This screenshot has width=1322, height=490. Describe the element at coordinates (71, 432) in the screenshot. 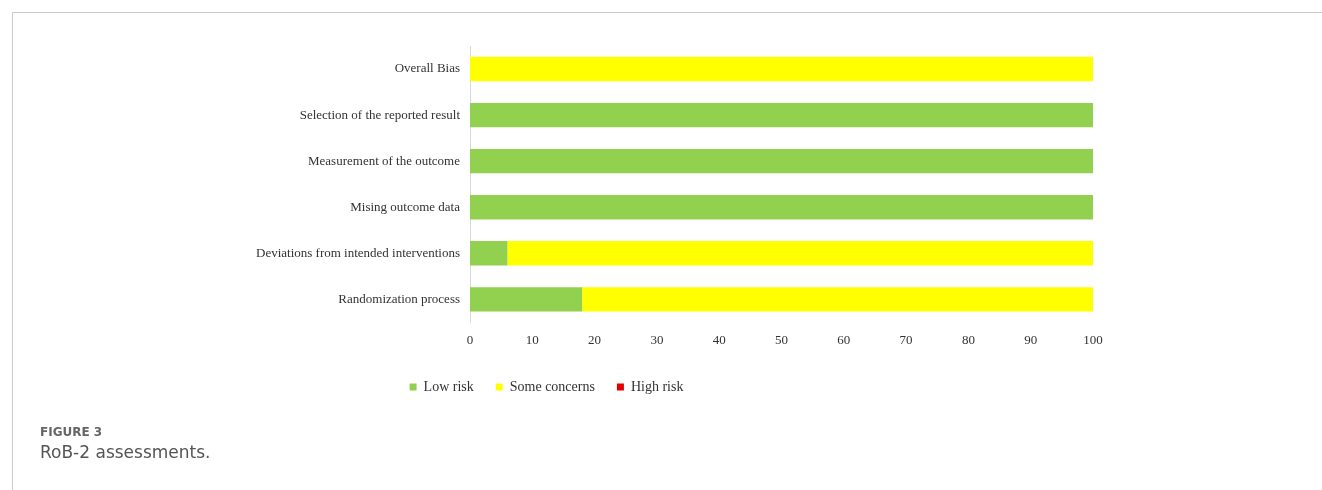

I see `caption: FIGURE 3` at that location.